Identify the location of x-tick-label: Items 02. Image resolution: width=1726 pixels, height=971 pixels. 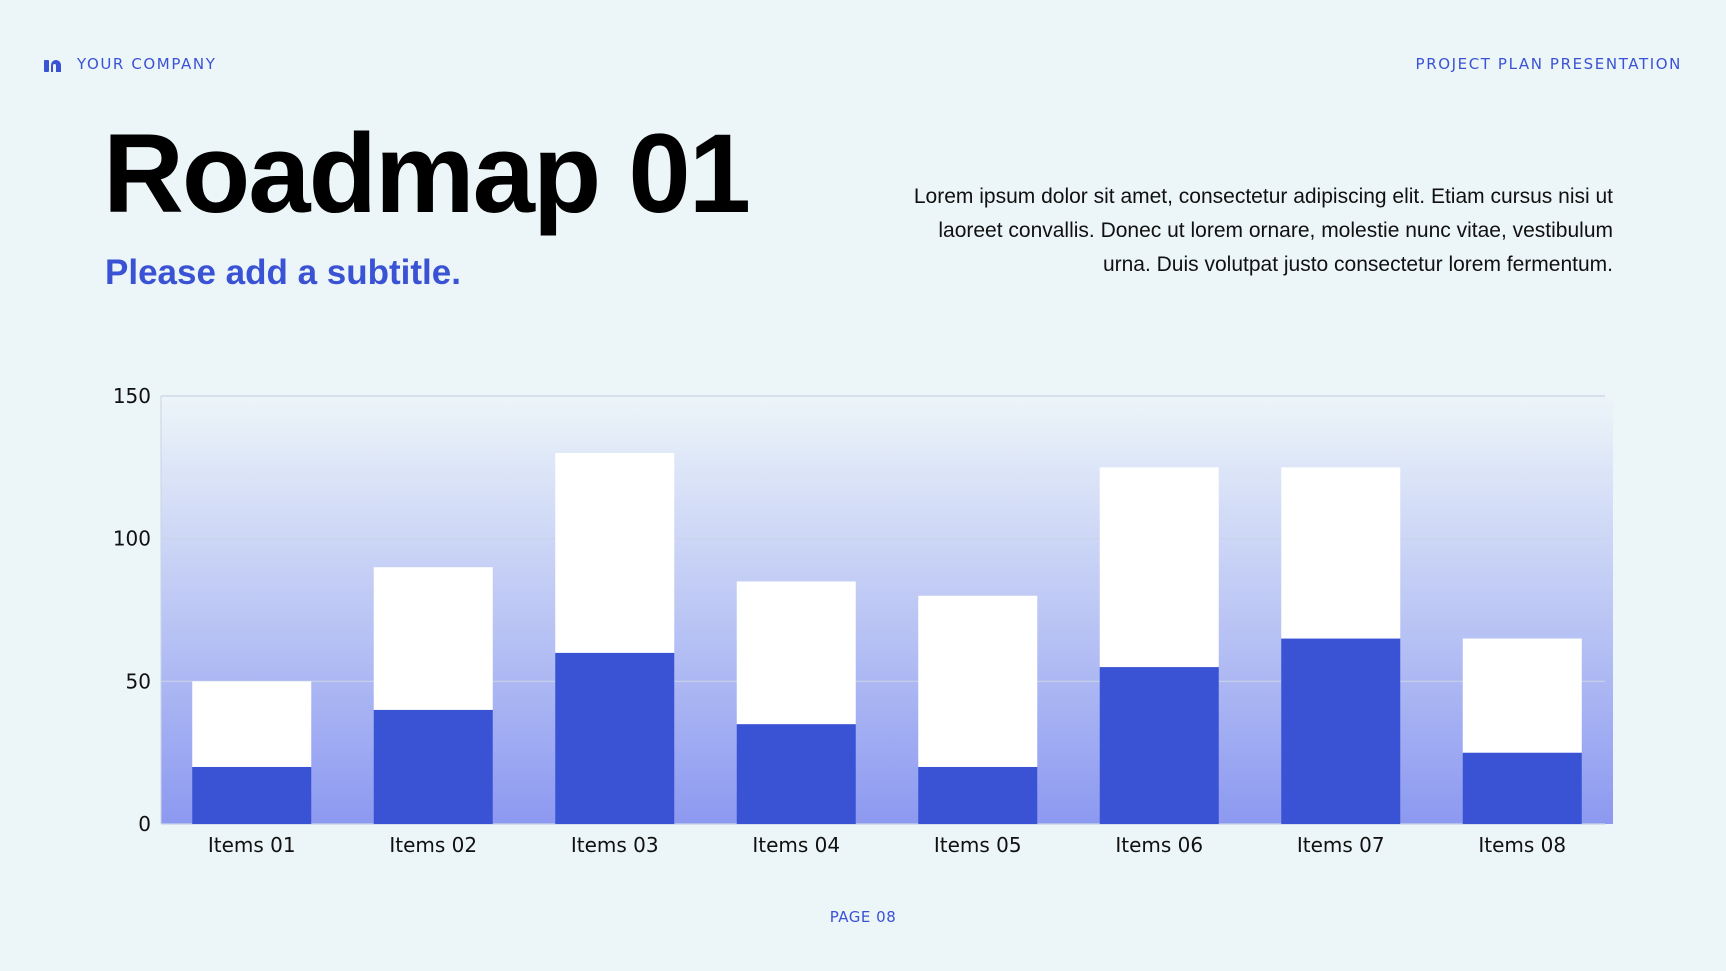
(433, 845).